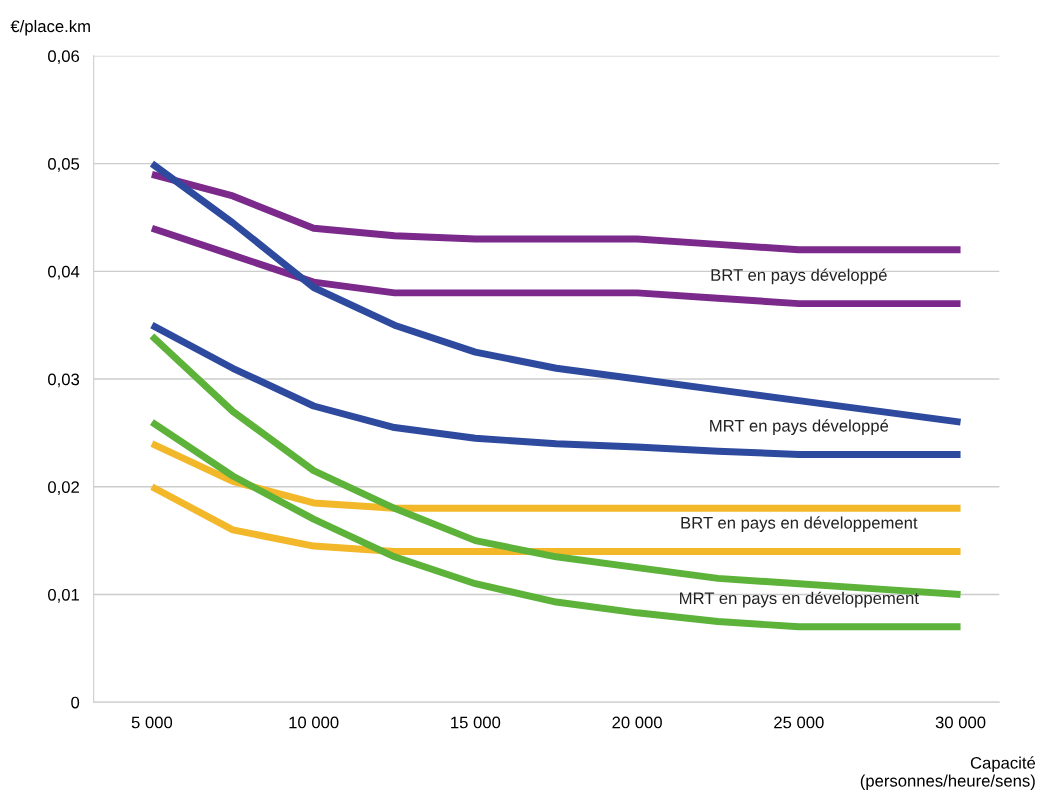 This screenshot has height=798, width=1041. I want to click on x-tick-label: 10 000, so click(314, 722).